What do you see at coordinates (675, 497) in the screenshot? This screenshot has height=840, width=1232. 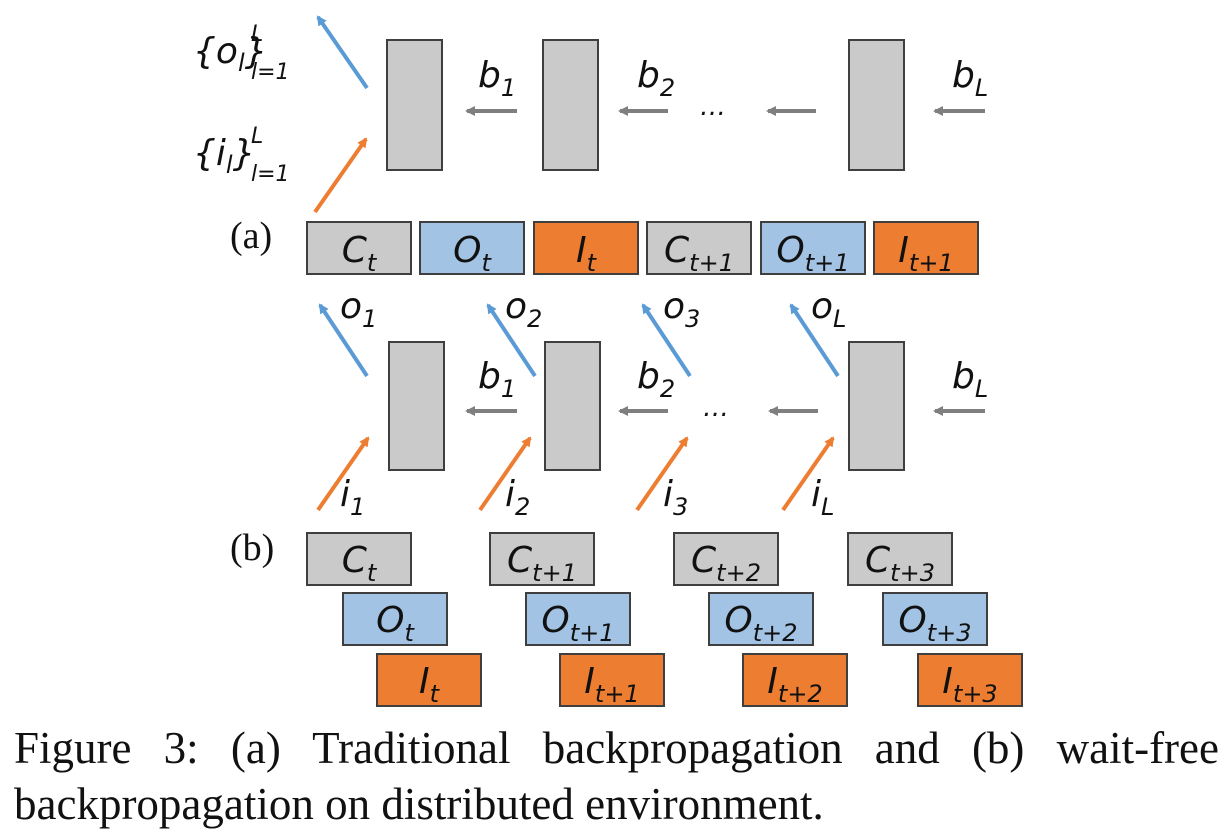 I see `input-label-b-3: i3` at bounding box center [675, 497].